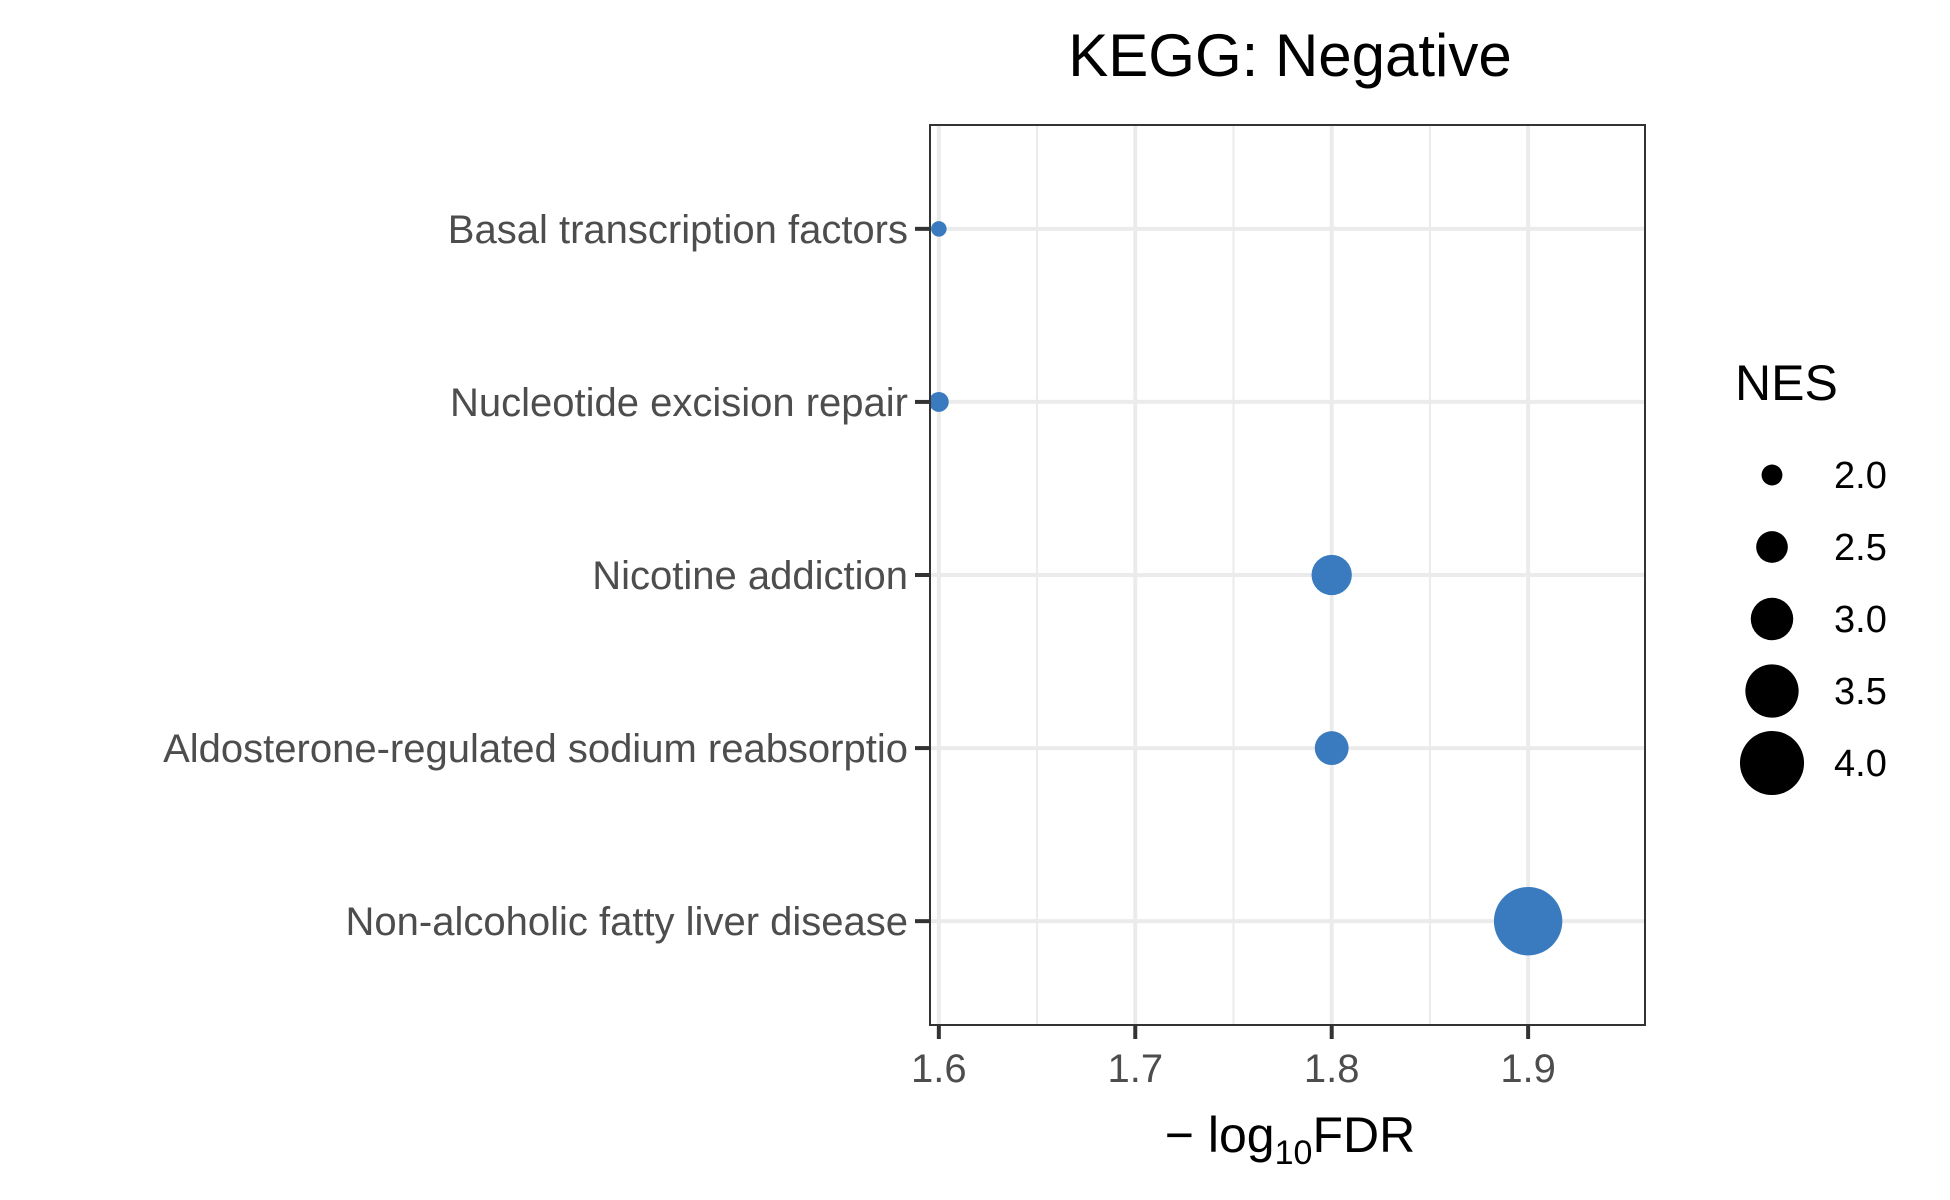 The width and height of the screenshot is (1950, 1200). Describe the element at coordinates (1860, 548) in the screenshot. I see `legend-size-label: 2.5` at that location.